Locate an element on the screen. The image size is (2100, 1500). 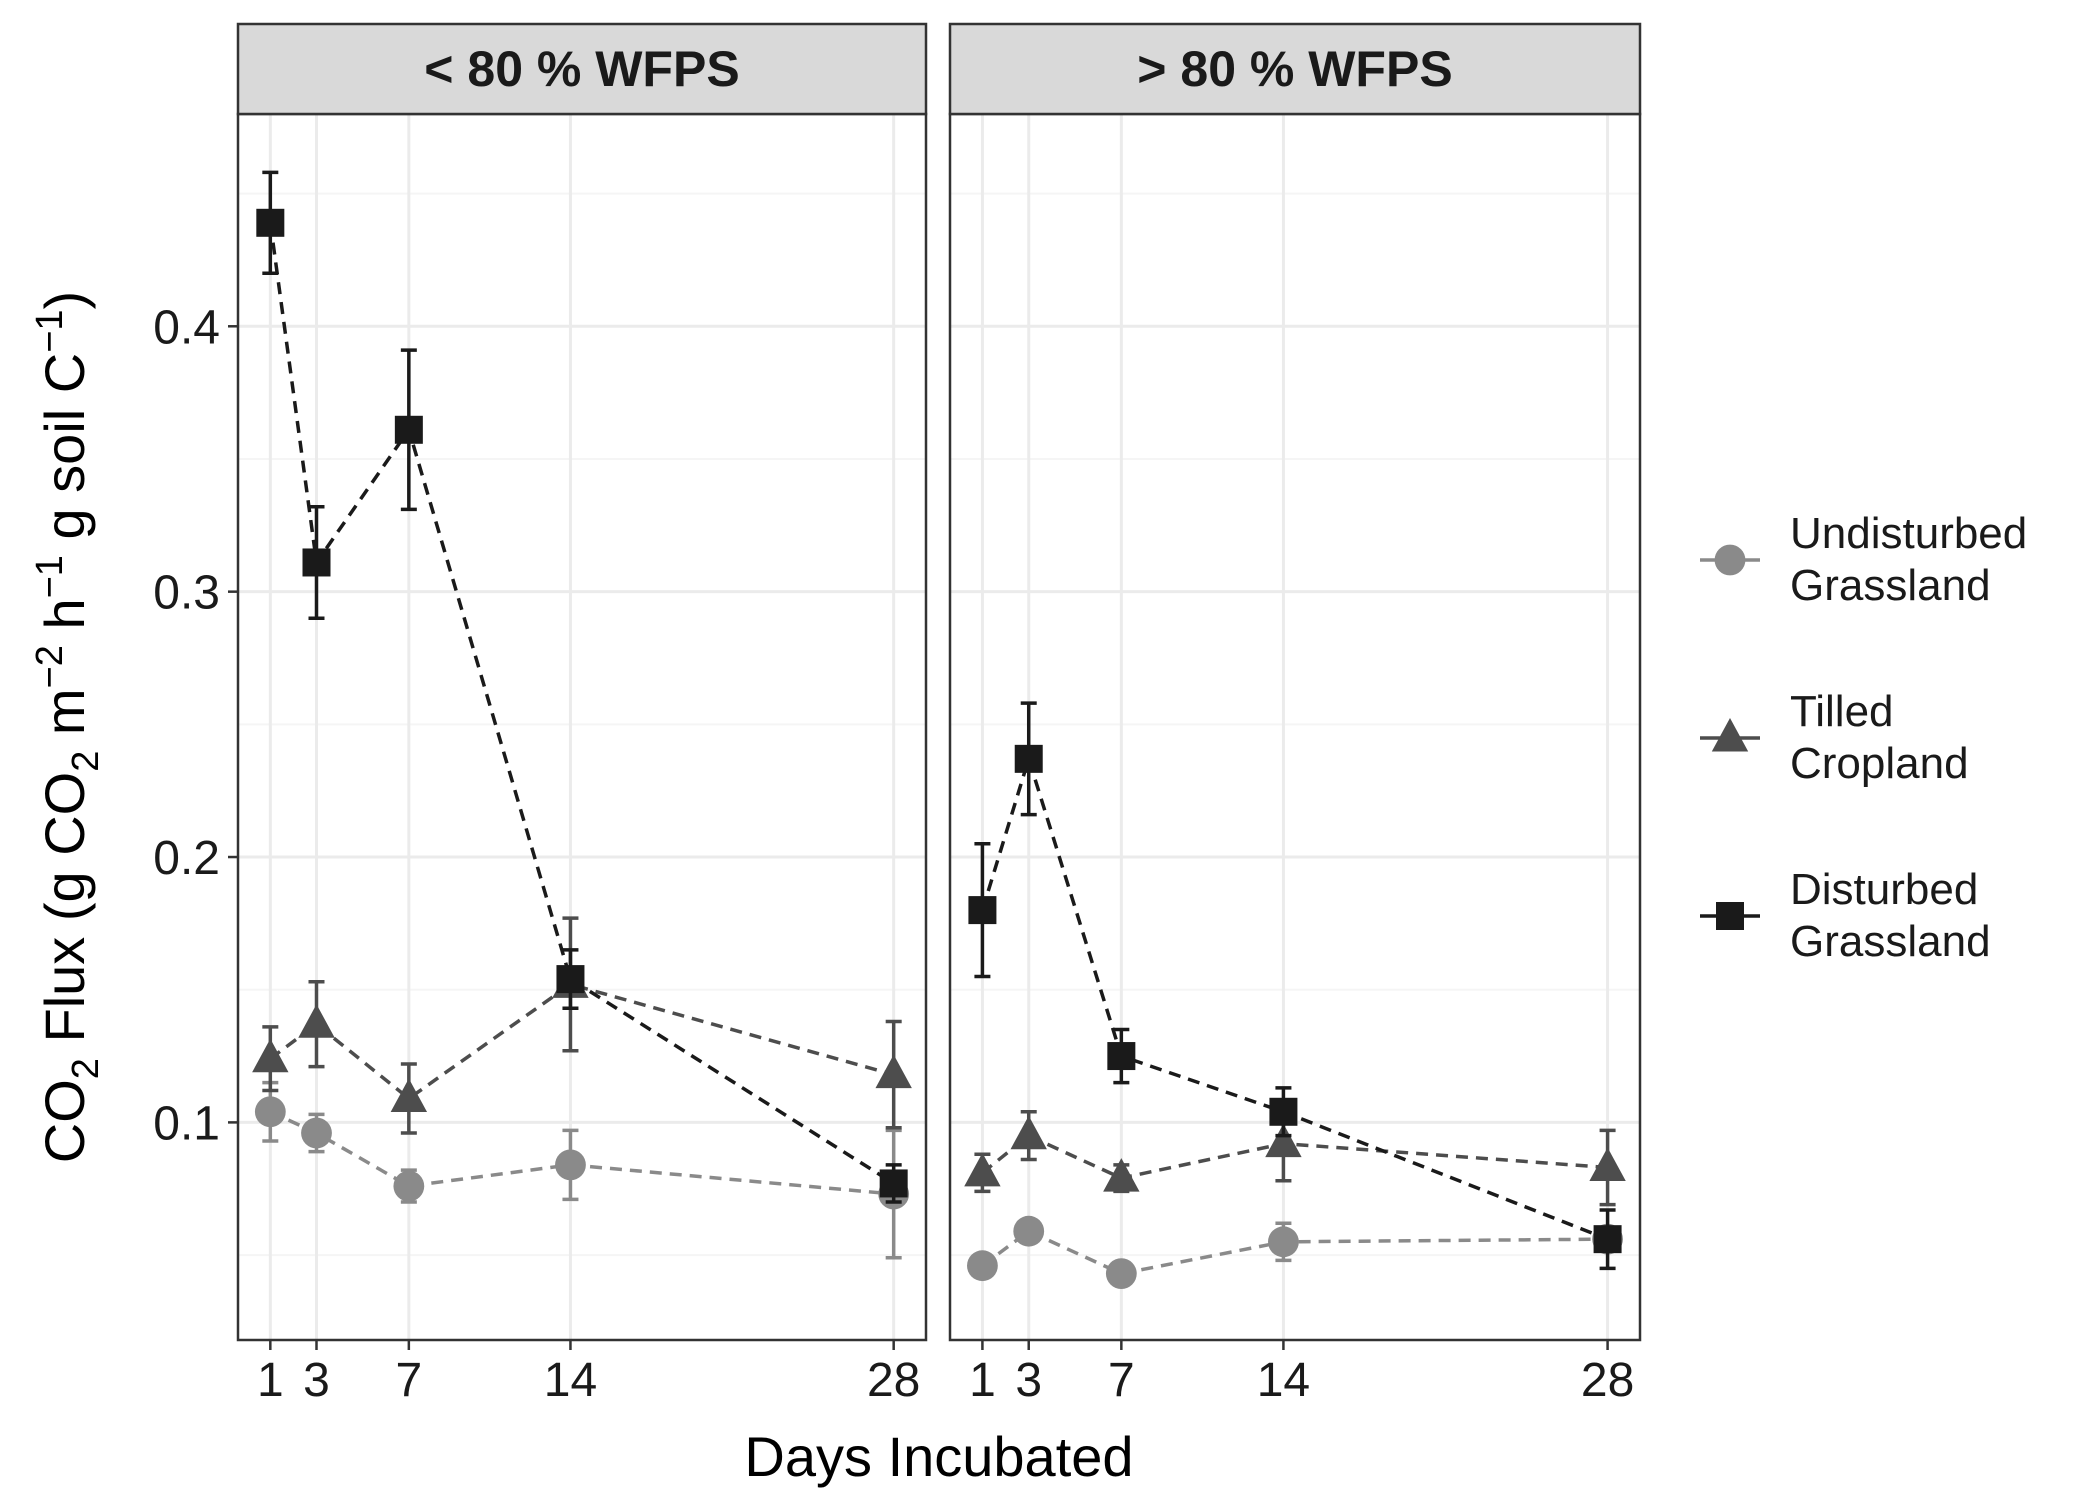
x-axis-title: Days Incubated is located at coordinates (938, 1456).